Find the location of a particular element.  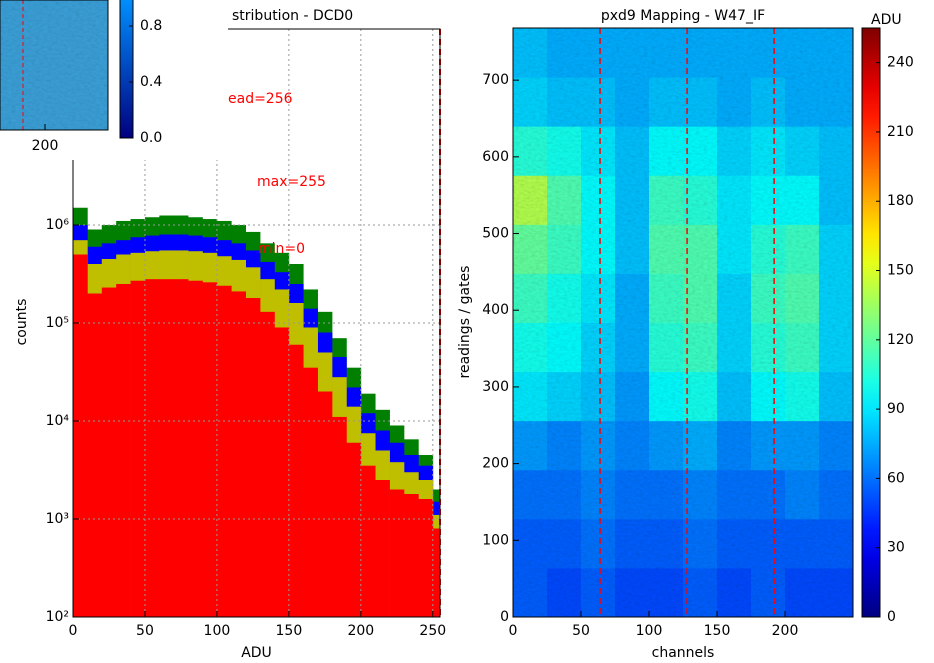

y-tick-label: 400 is located at coordinates (495, 310).